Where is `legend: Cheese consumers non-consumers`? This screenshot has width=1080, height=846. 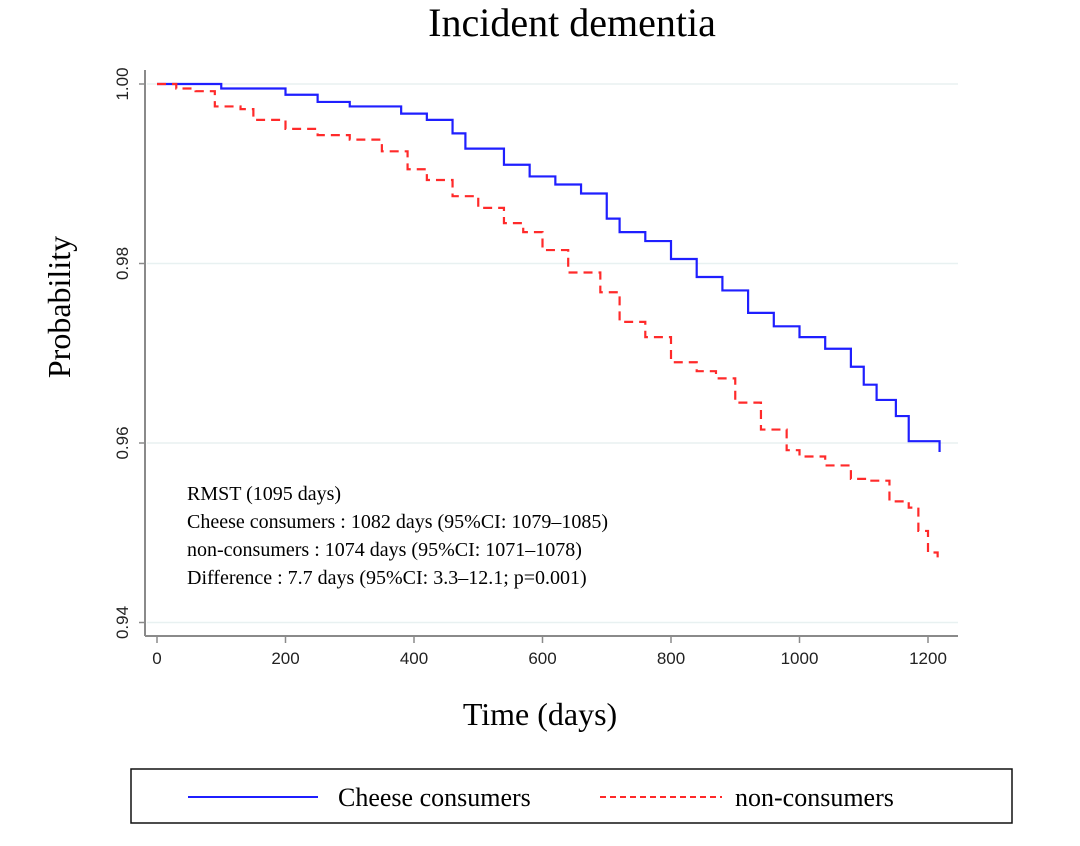
legend: Cheese consumers non-consumers is located at coordinates (571, 796).